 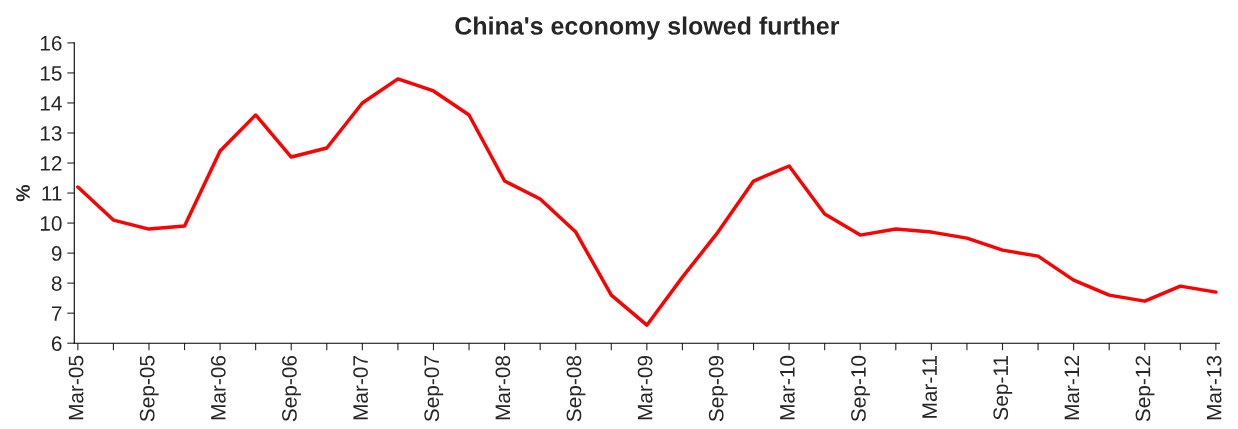 I want to click on x-tick-label: Mar-12, so click(x=1072, y=388).